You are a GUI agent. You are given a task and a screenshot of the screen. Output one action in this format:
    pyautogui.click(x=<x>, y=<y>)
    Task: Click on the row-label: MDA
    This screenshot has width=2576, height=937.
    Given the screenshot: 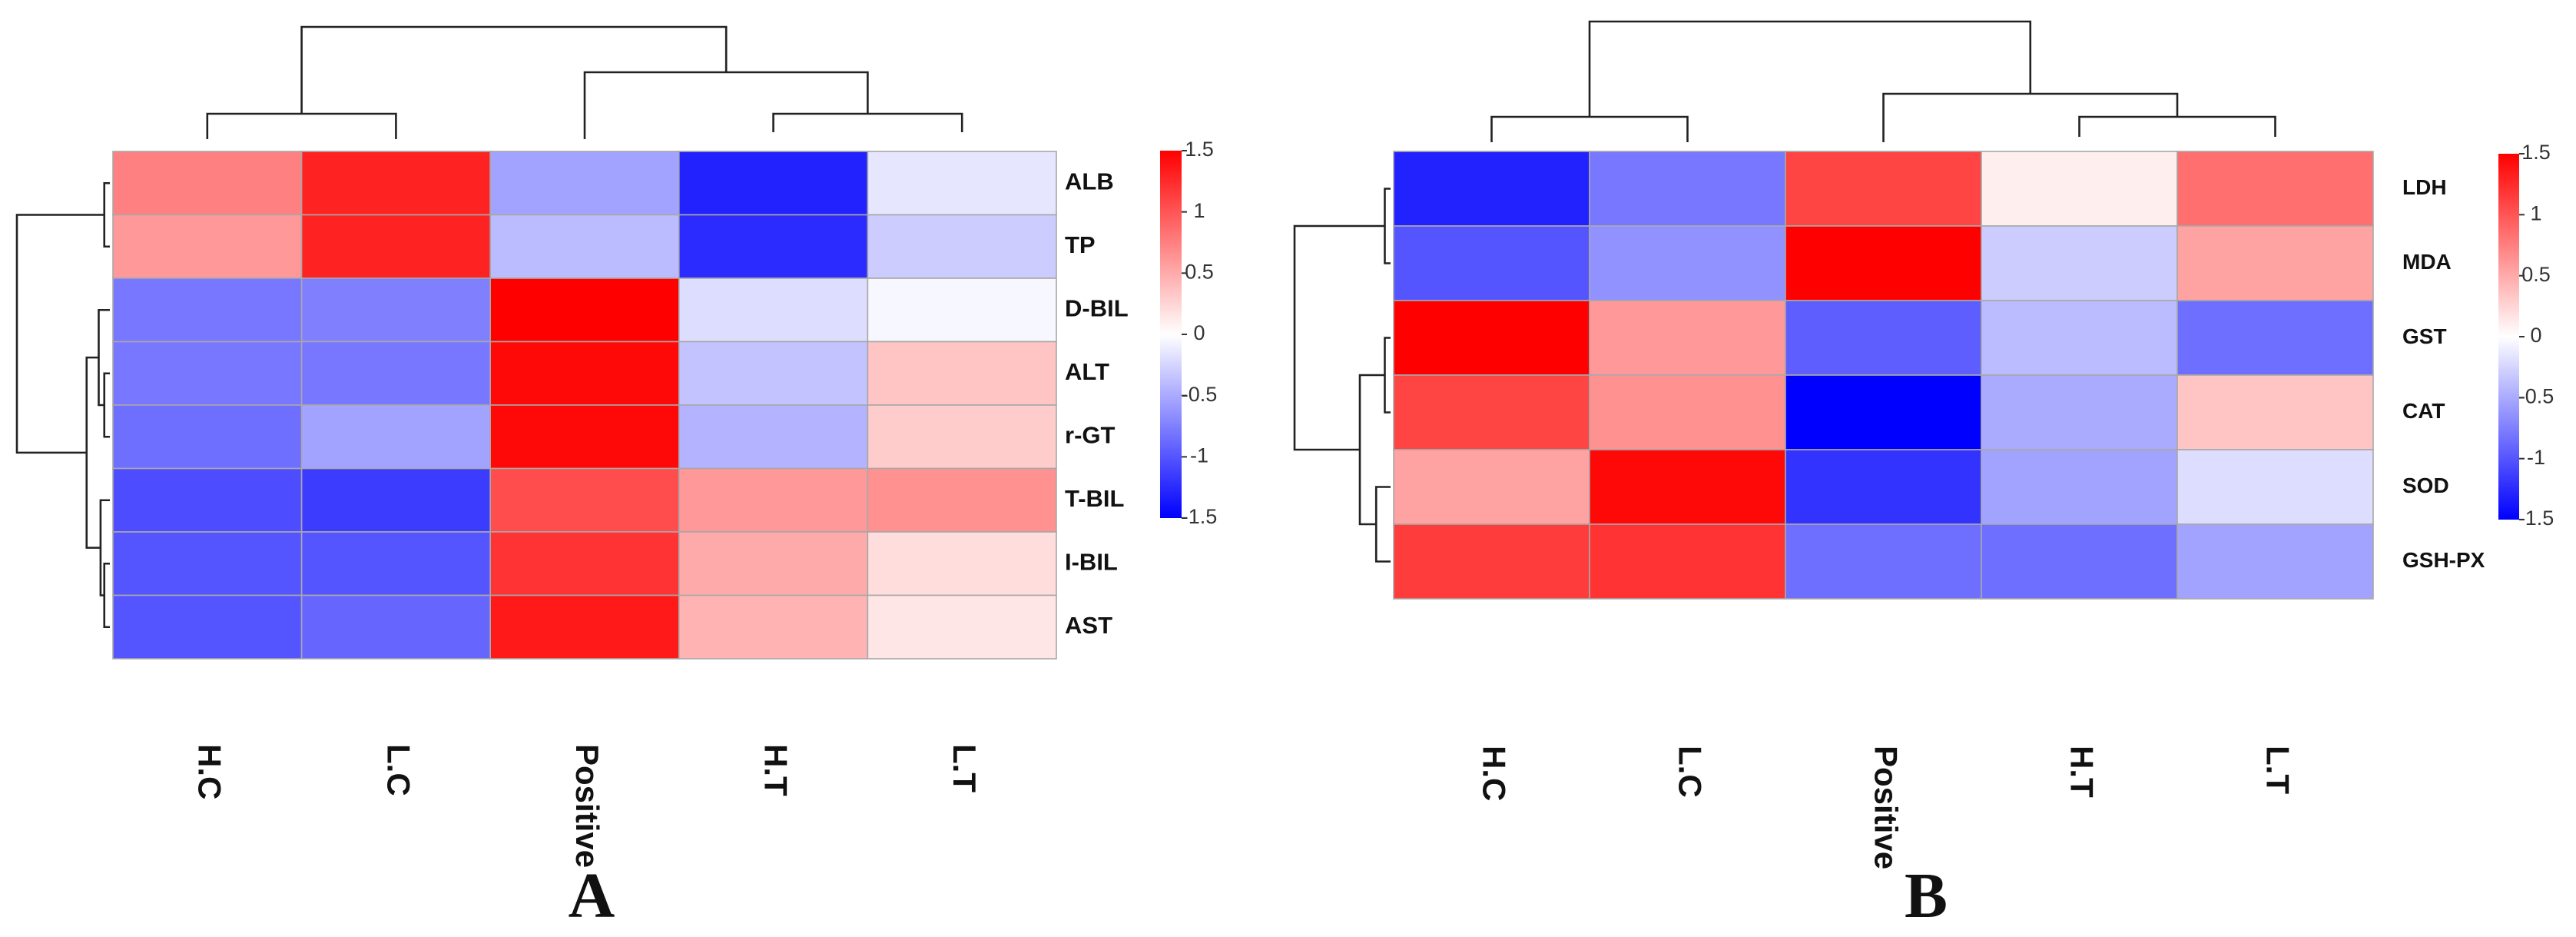 What is the action you would take?
    pyautogui.click(x=2427, y=262)
    